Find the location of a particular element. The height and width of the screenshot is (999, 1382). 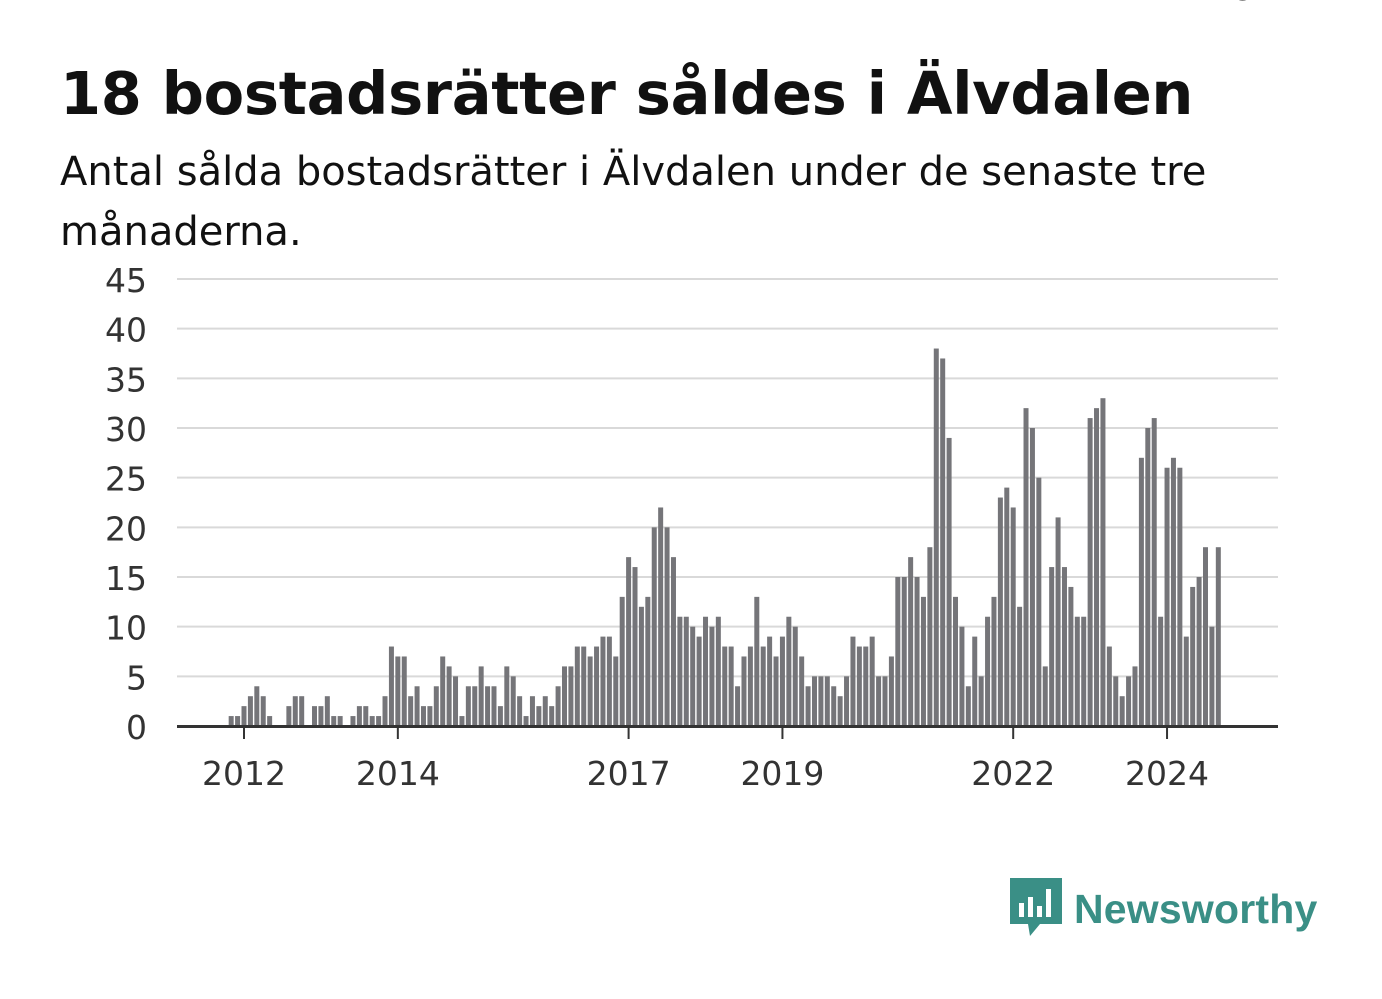

axes is located at coordinates (727, 732).